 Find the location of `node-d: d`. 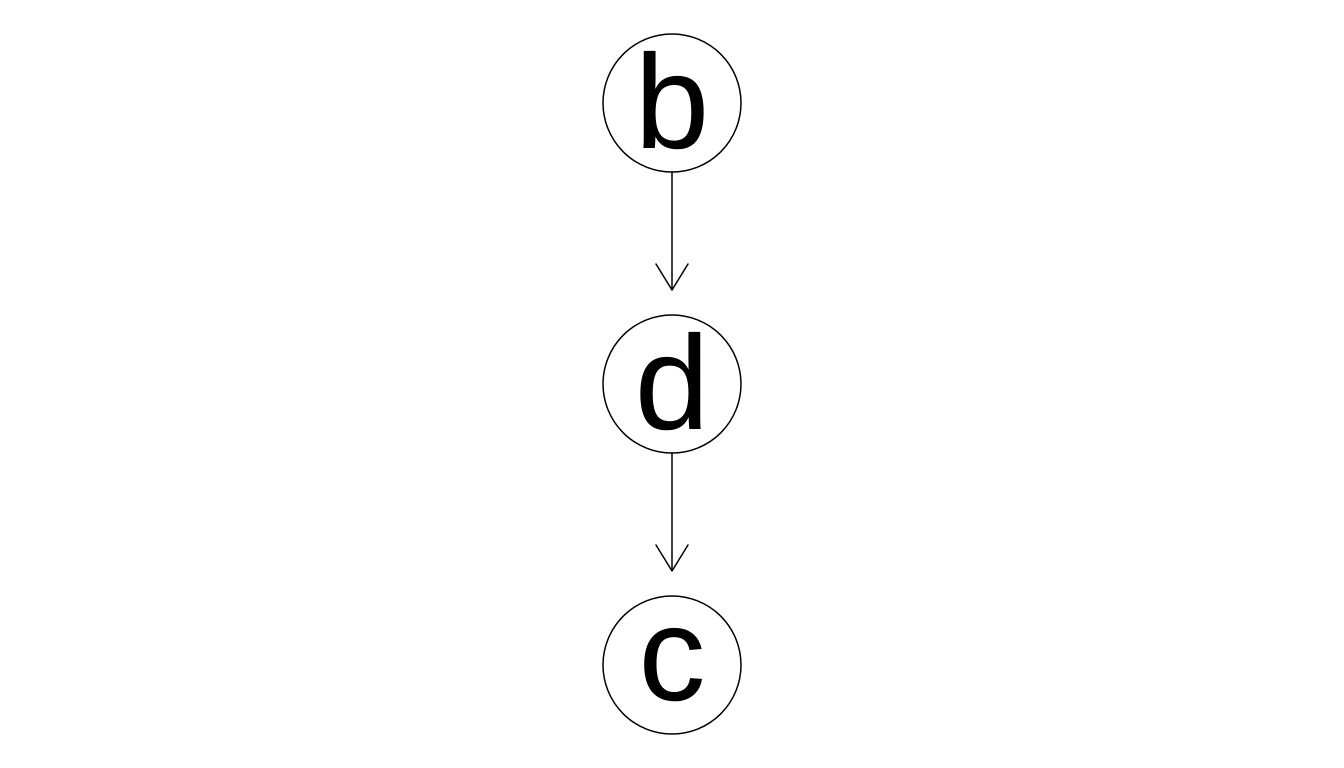

node-d: d is located at coordinates (672, 383).